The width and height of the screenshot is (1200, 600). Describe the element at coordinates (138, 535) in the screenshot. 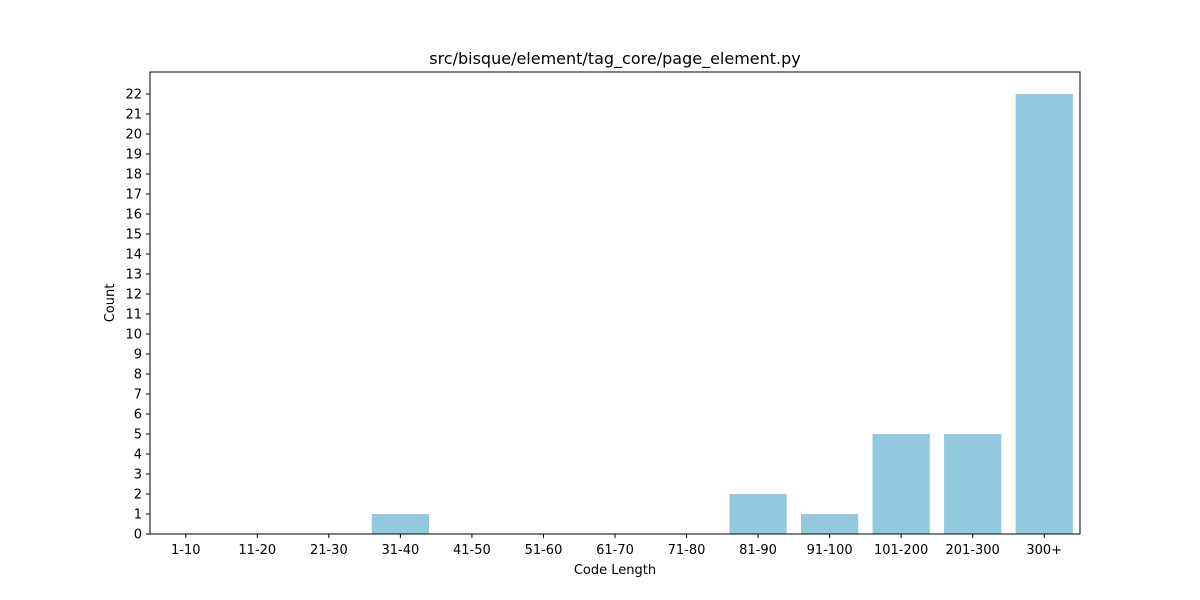

I see `y-tick-label: 0` at that location.